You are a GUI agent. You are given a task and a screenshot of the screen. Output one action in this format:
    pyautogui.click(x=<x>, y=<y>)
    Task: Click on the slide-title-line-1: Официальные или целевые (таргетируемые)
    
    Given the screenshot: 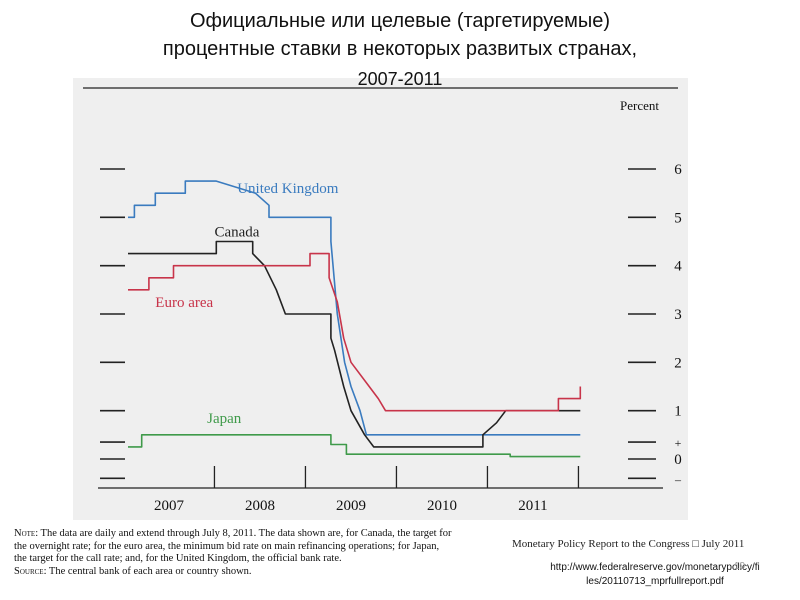 What is the action you would take?
    pyautogui.click(x=400, y=21)
    